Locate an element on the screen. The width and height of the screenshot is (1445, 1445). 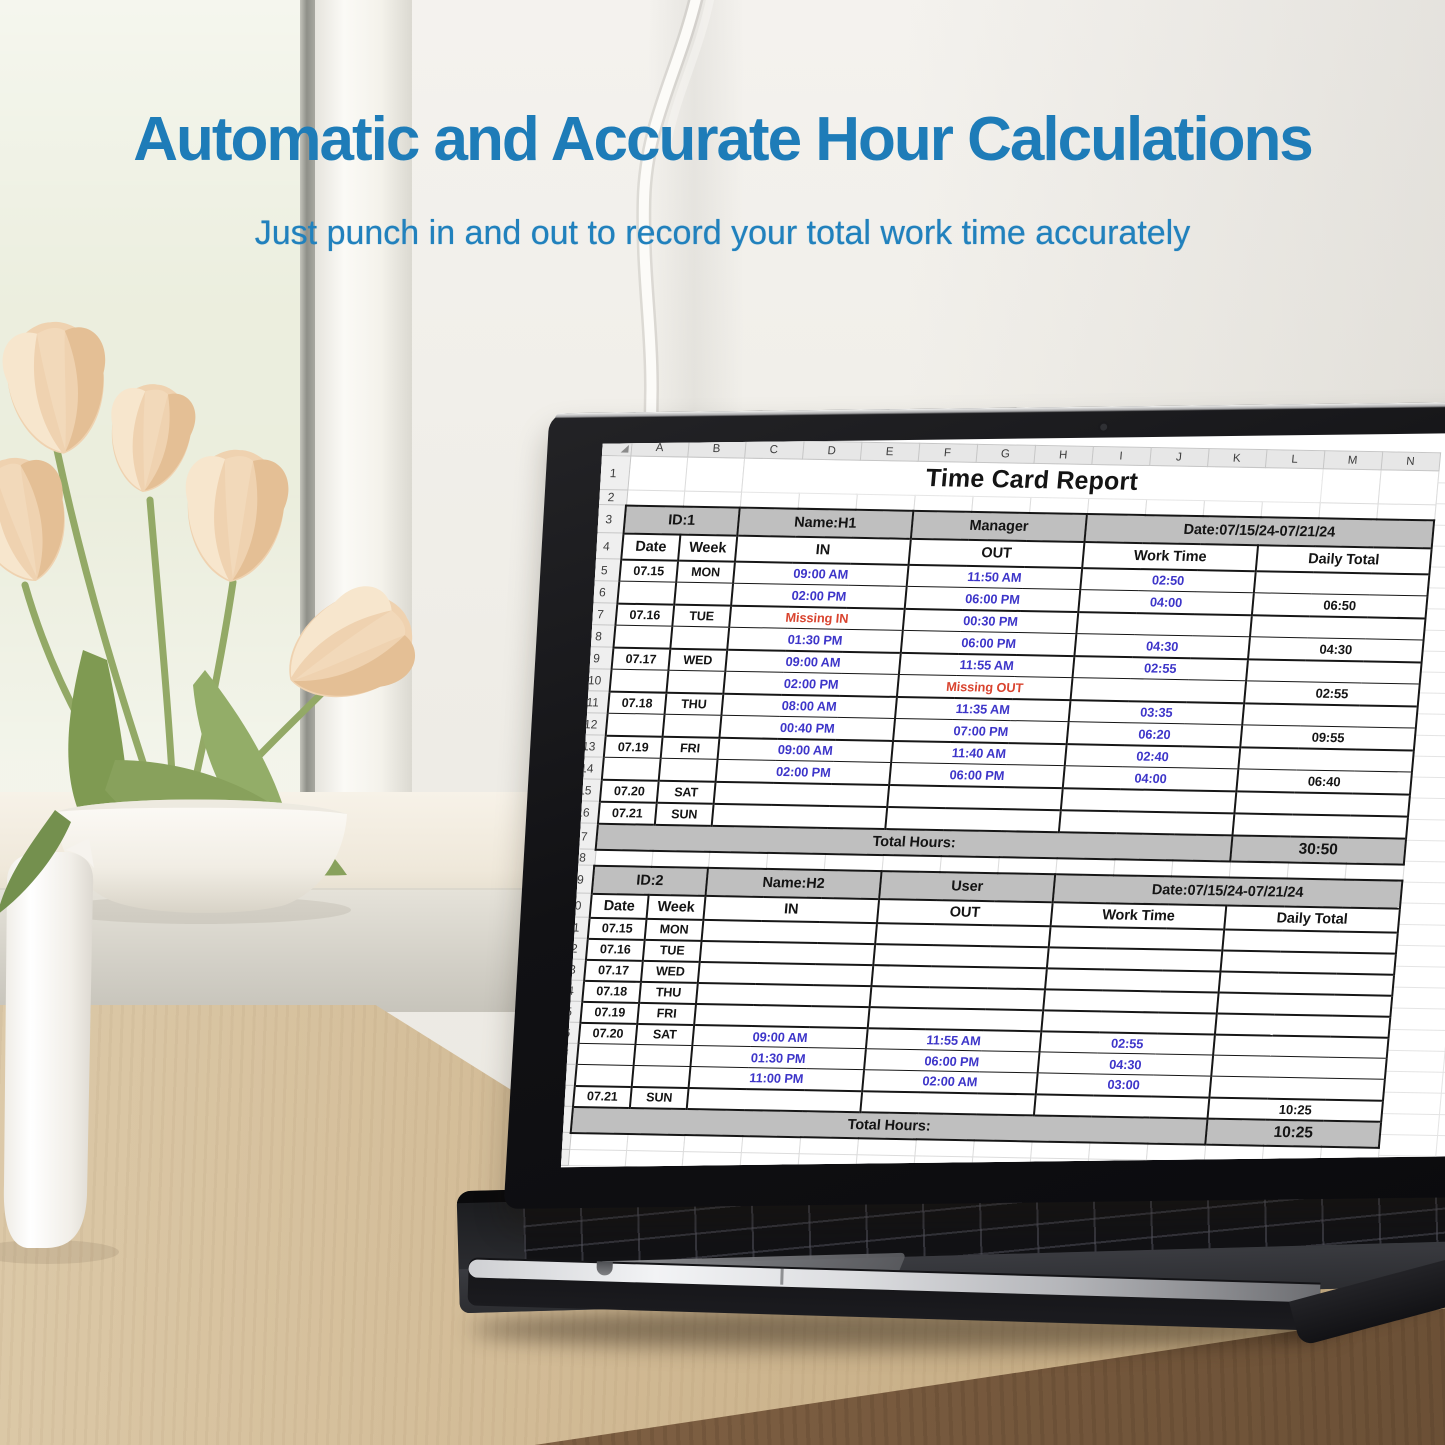
sheet-cell: SUN is located at coordinates (659, 1097).